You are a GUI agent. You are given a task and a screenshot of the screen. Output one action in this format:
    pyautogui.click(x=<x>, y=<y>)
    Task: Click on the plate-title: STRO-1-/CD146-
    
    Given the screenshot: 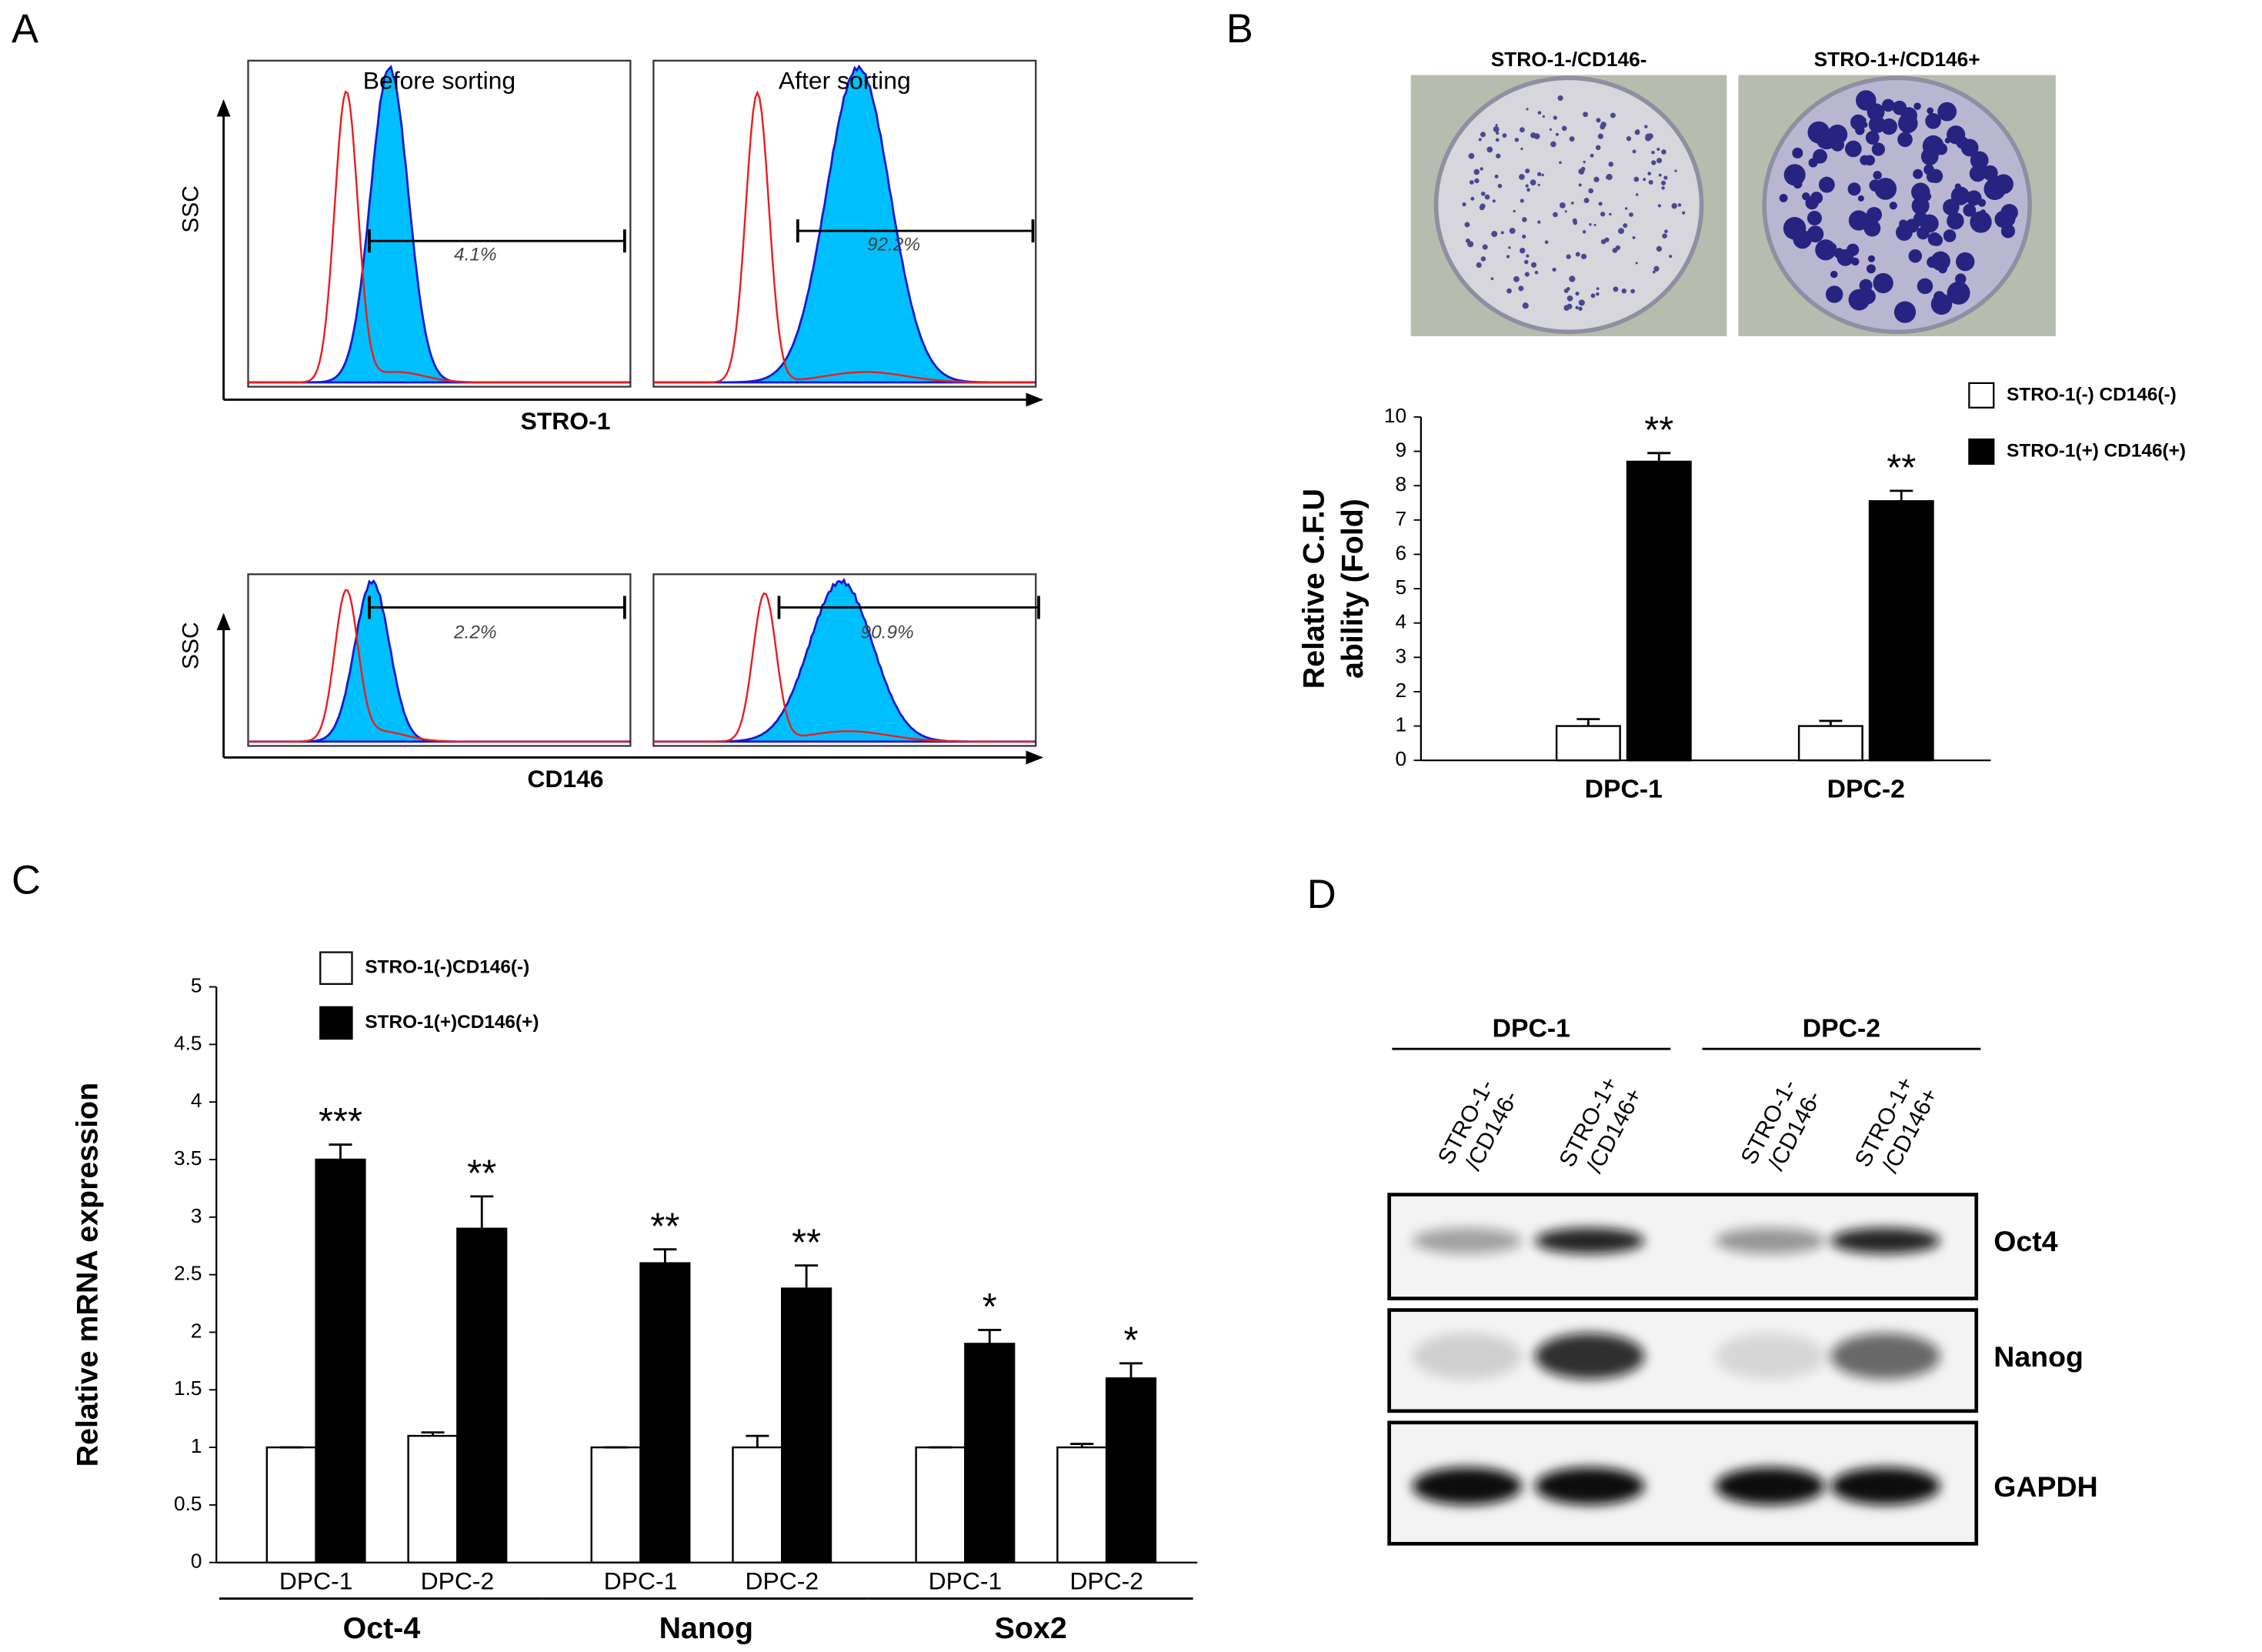 What is the action you would take?
    pyautogui.click(x=1569, y=59)
    